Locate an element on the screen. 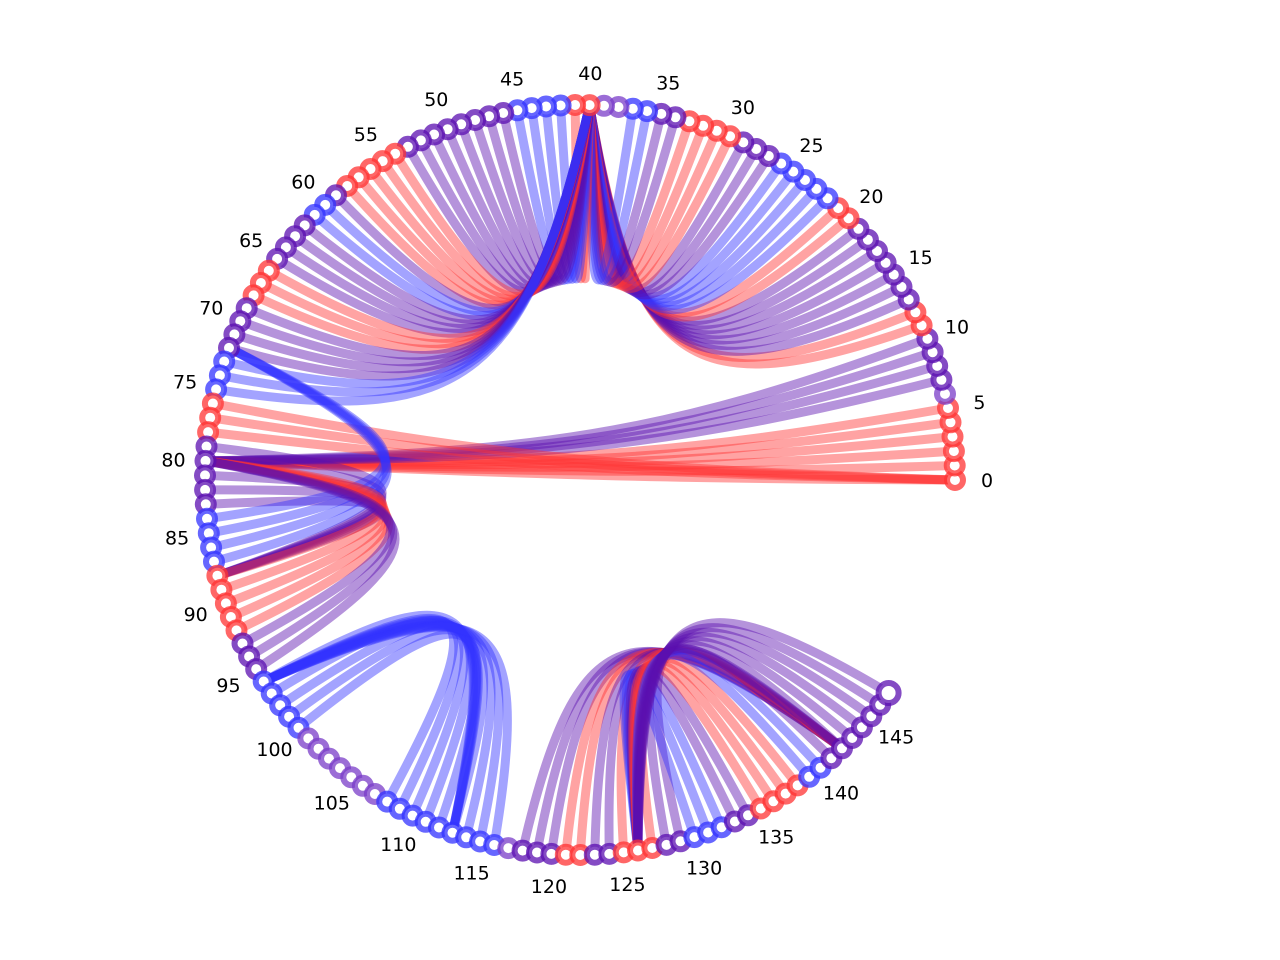 This screenshot has height=960, width=1280. tick-label: 85 is located at coordinates (177, 539).